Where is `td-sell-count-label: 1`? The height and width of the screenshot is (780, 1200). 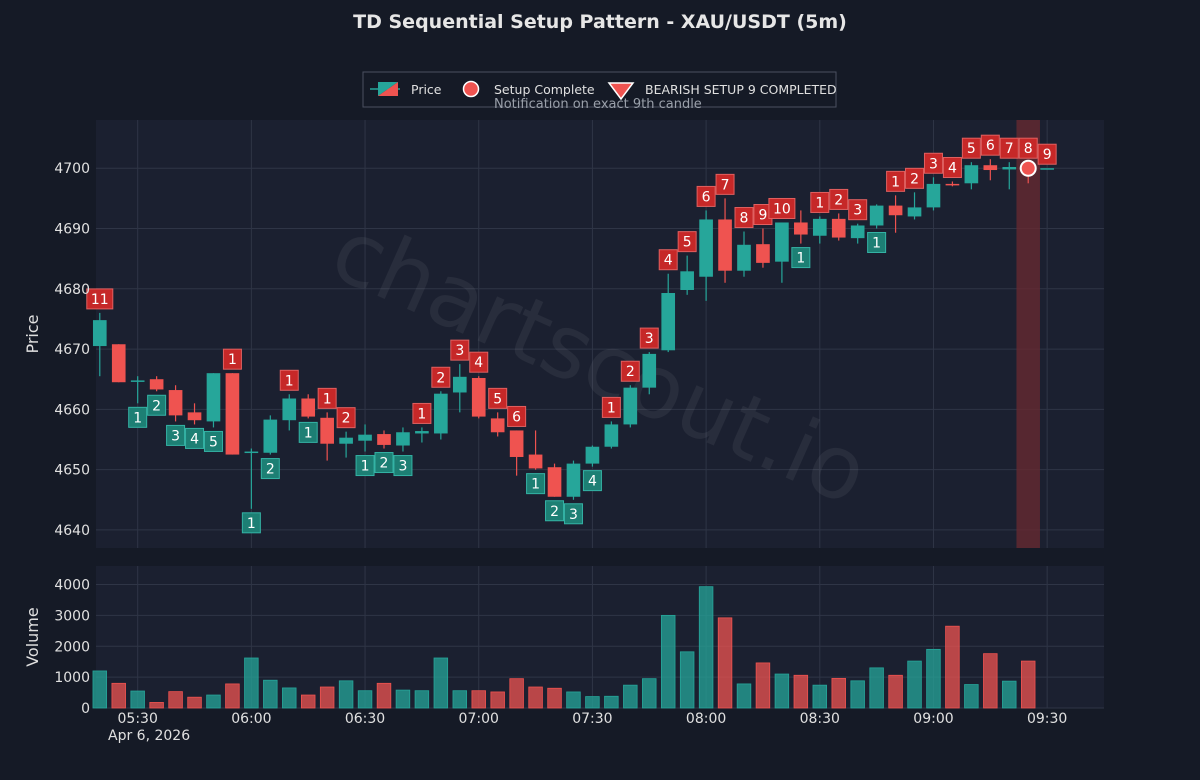
td-sell-count-label: 1 is located at coordinates (232, 359).